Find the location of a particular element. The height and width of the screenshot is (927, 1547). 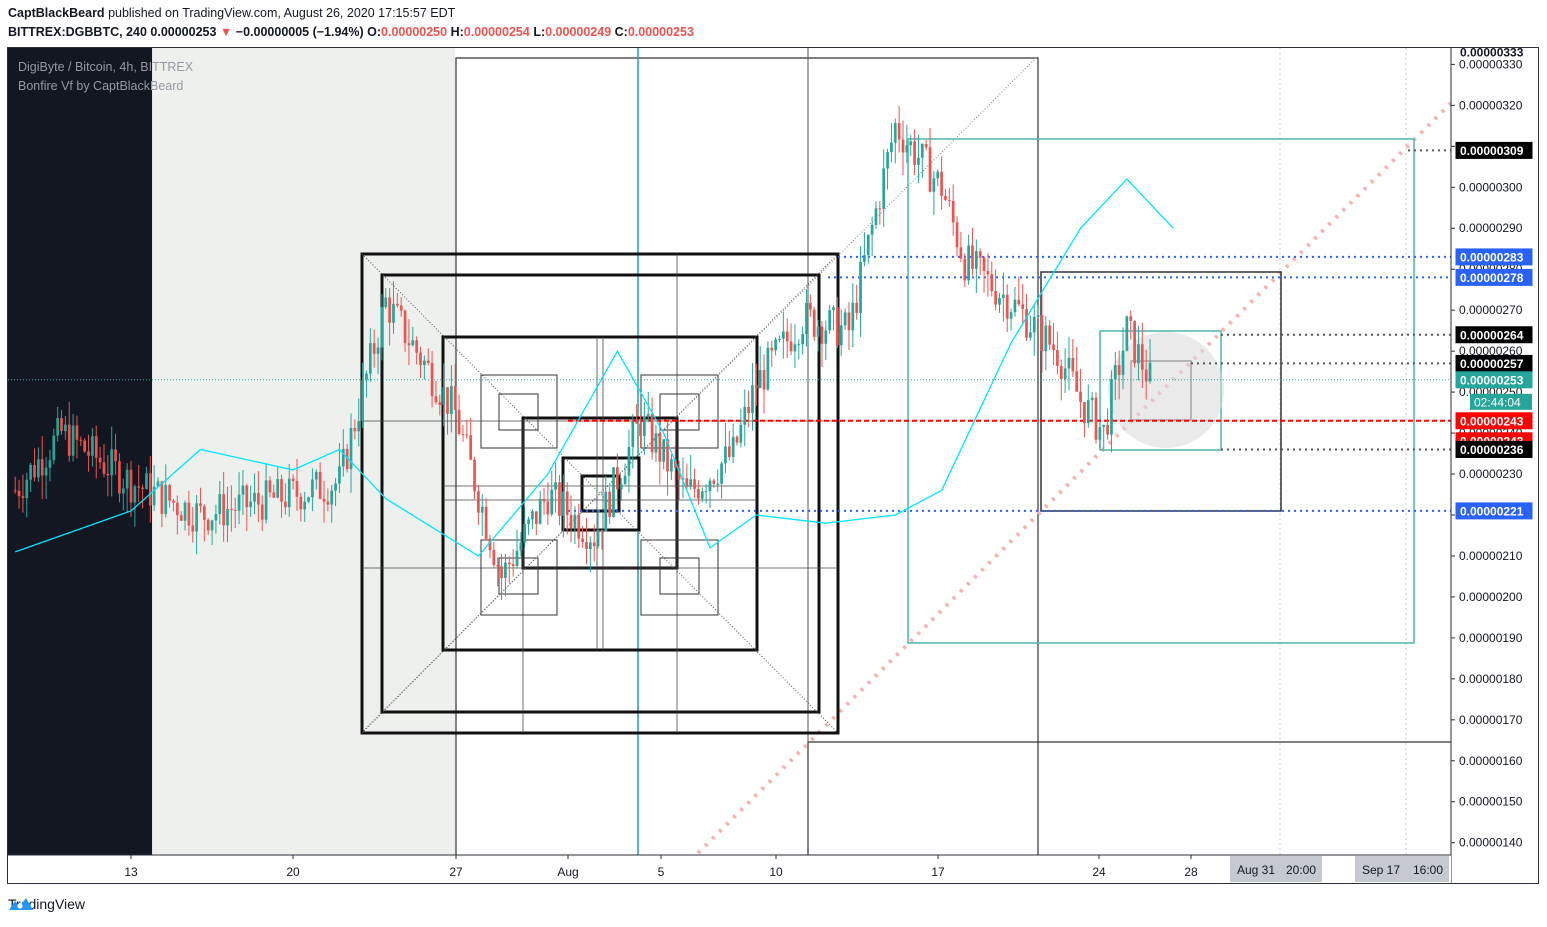

time-range-label: Sep 17 16:00 is located at coordinates (1402, 869).